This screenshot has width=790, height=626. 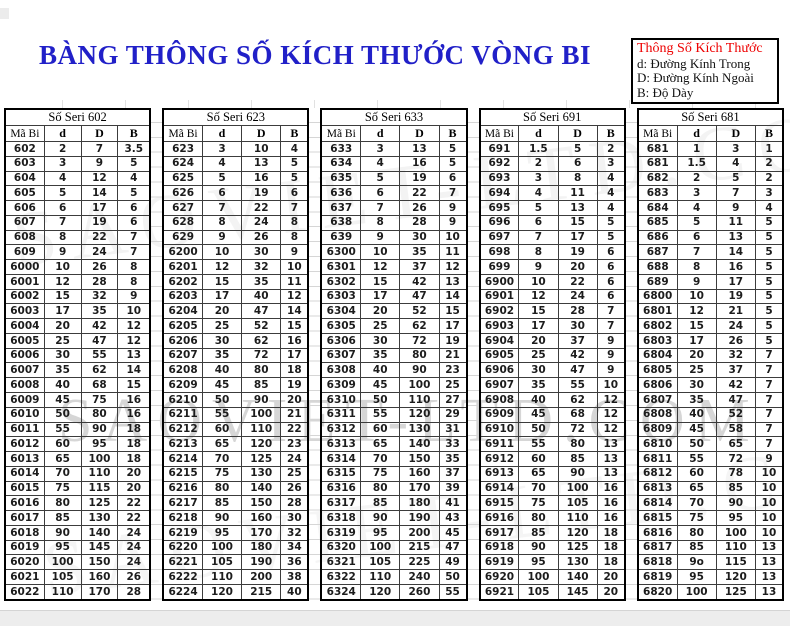 I want to click on cell-B: 5, so click(x=769, y=281).